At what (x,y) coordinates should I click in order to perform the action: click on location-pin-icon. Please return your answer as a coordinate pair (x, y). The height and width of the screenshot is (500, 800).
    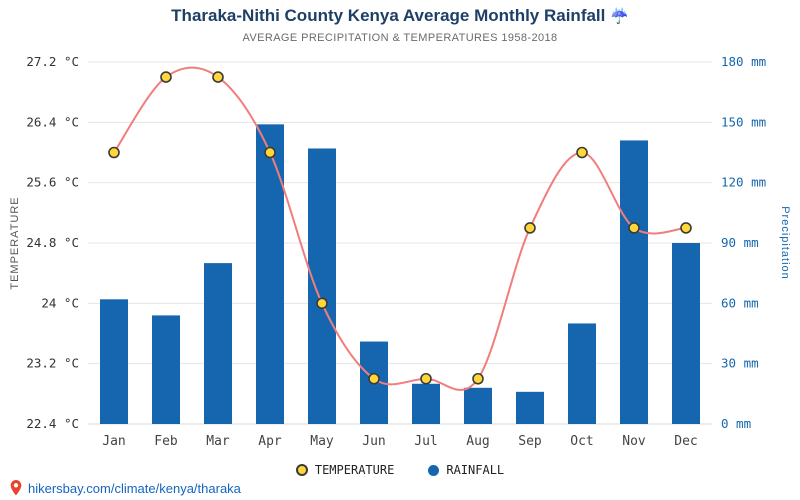
    Looking at the image, I should click on (16, 488).